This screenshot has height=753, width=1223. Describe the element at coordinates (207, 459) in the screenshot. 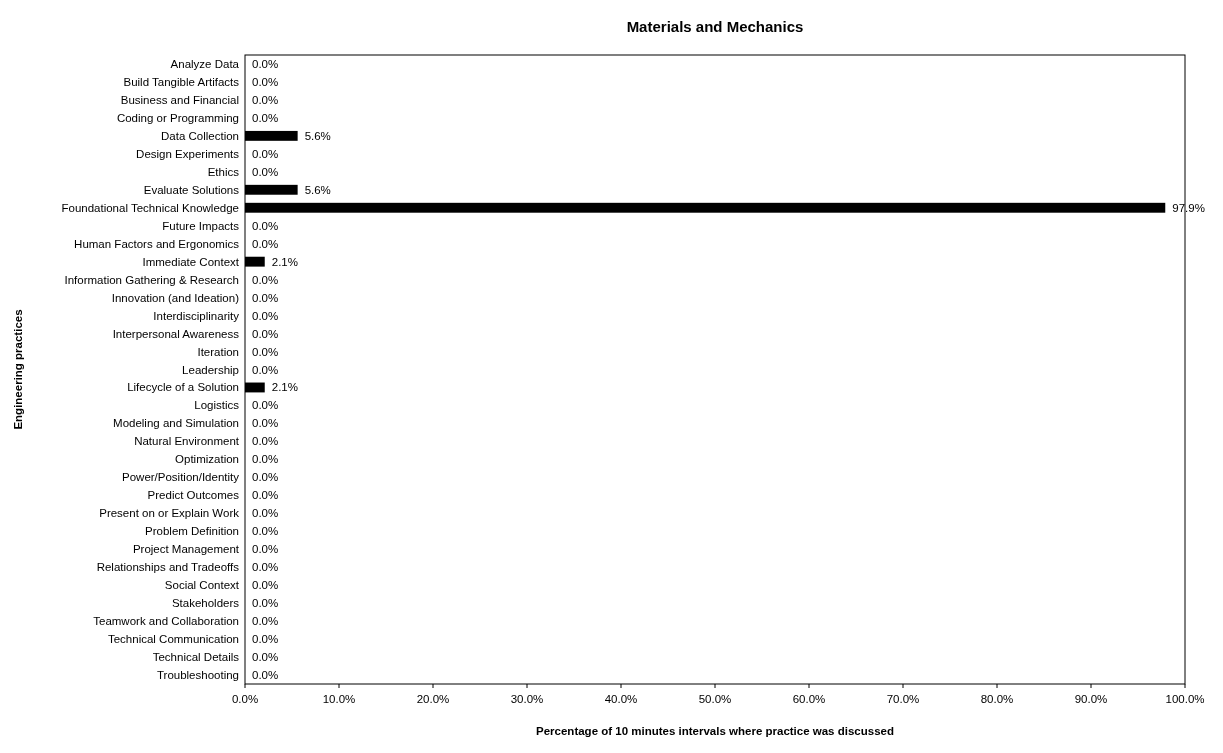

I see `y-tick-label: Optimization` at that location.